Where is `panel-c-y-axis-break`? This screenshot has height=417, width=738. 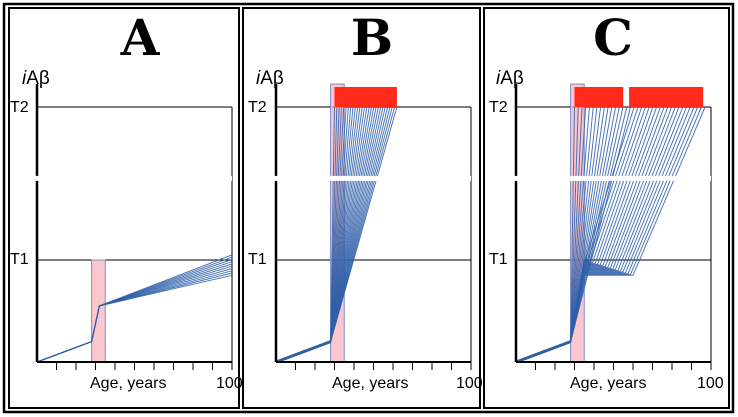 panel-c-y-axis-break is located at coordinates (516, 178).